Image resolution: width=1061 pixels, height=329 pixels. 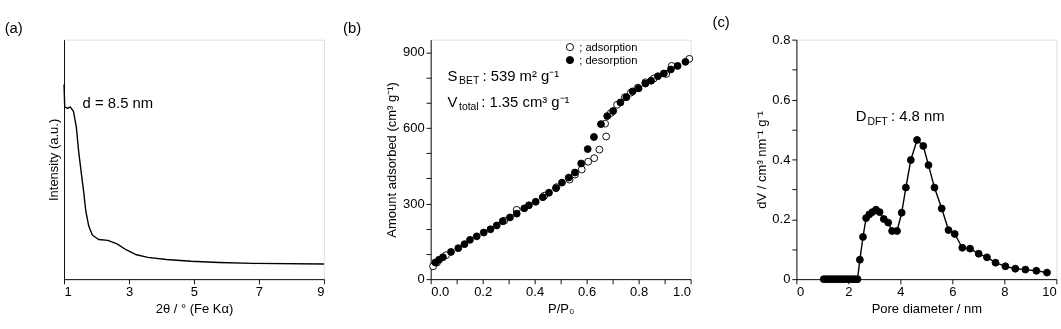 I want to click on y-tick-label: 600, so click(x=414, y=128).